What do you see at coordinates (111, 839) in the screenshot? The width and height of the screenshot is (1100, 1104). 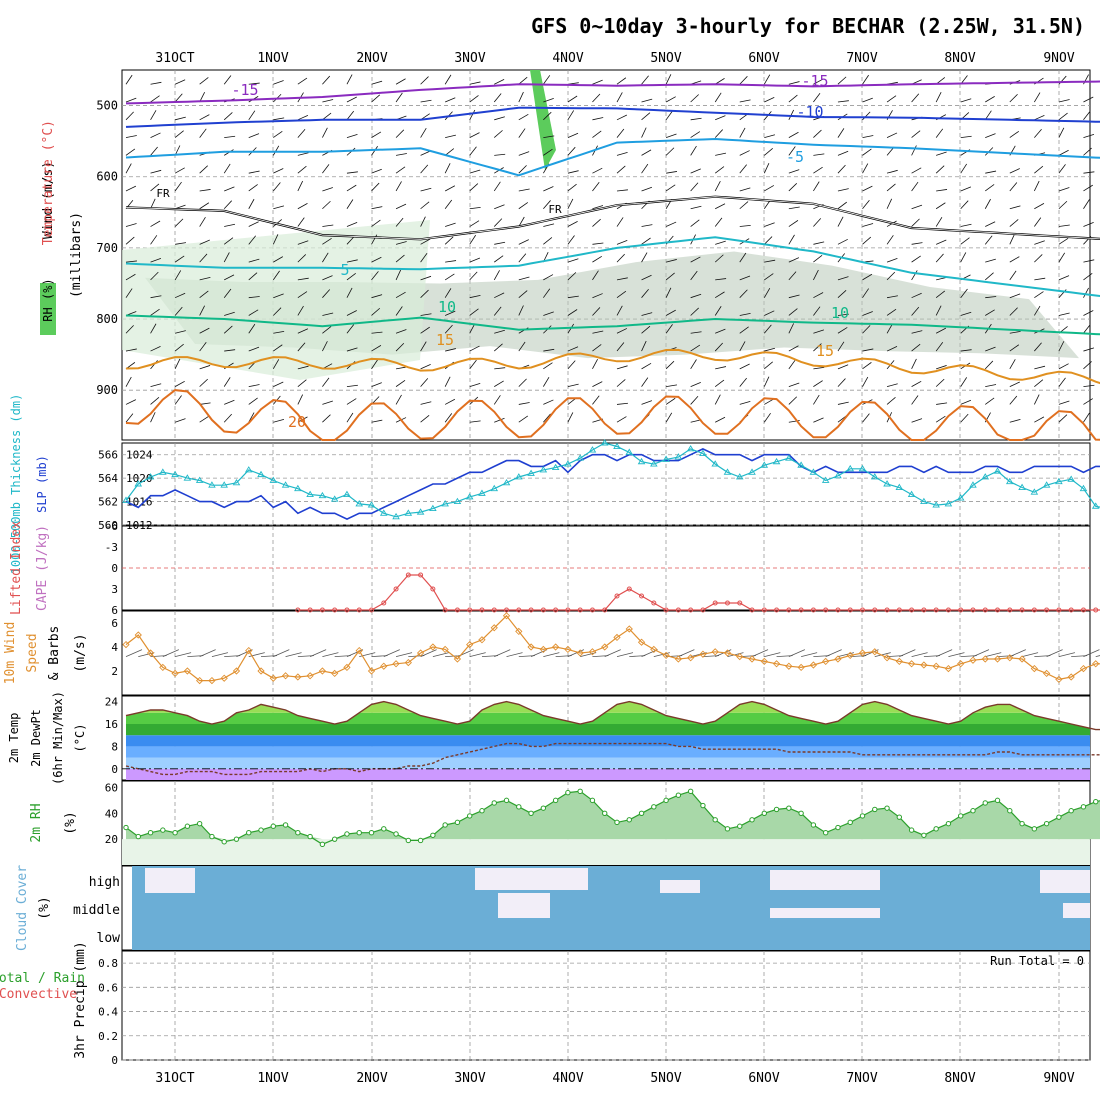 I see `rh-tick-label: 20` at bounding box center [111, 839].